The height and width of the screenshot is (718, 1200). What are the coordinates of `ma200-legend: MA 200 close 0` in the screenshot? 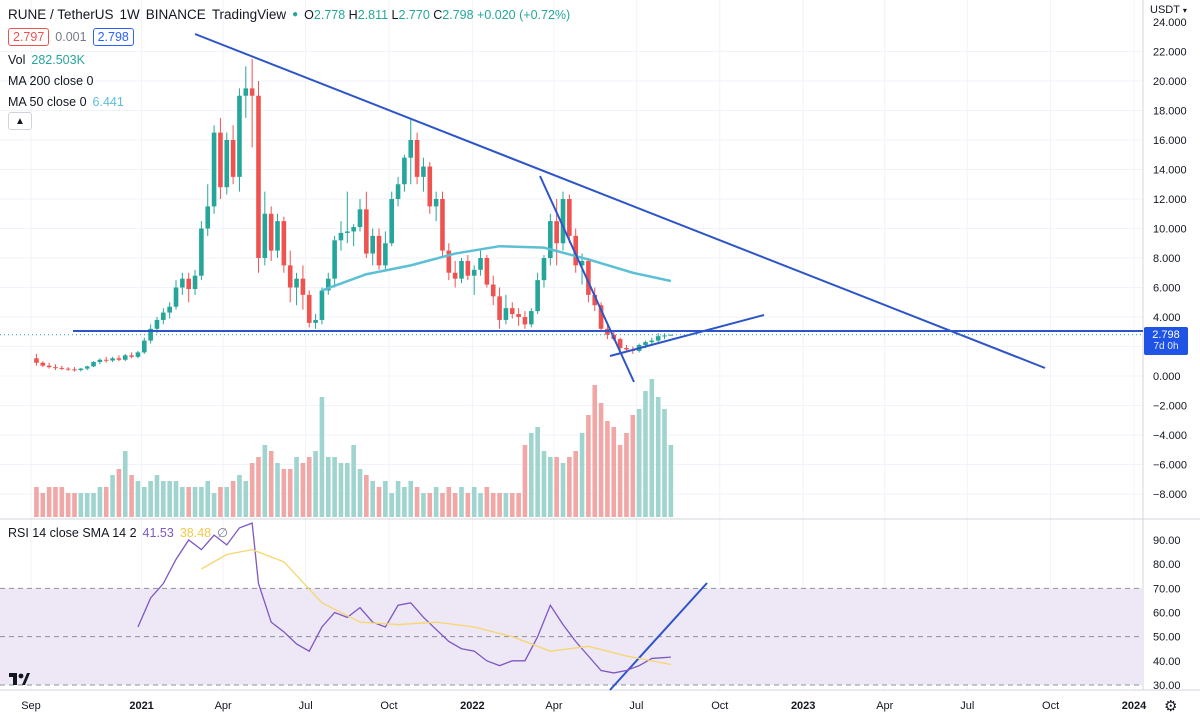 It's located at (50, 81).